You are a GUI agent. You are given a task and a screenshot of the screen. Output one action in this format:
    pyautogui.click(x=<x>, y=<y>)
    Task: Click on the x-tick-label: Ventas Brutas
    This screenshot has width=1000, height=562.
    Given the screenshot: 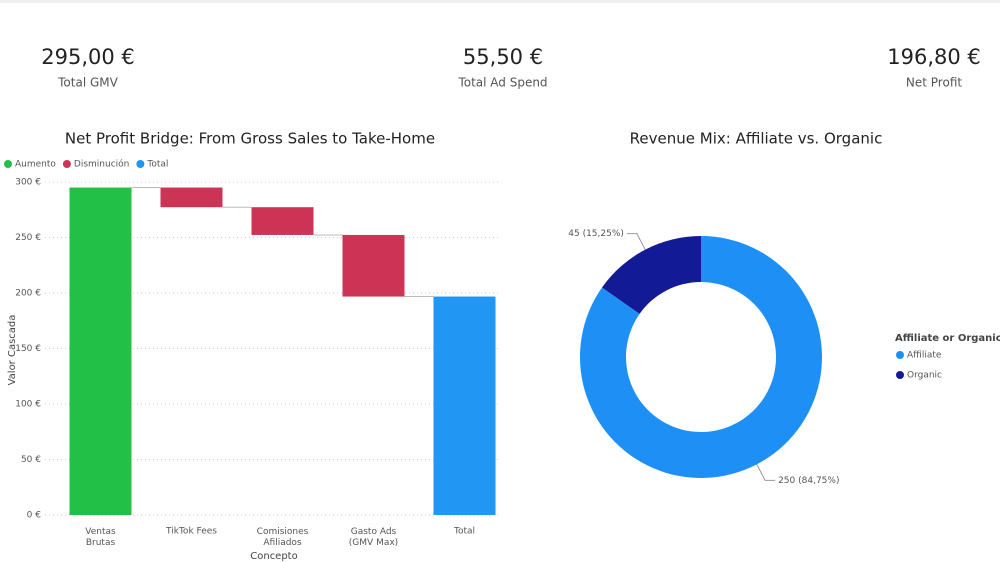 What is the action you would take?
    pyautogui.click(x=100, y=537)
    